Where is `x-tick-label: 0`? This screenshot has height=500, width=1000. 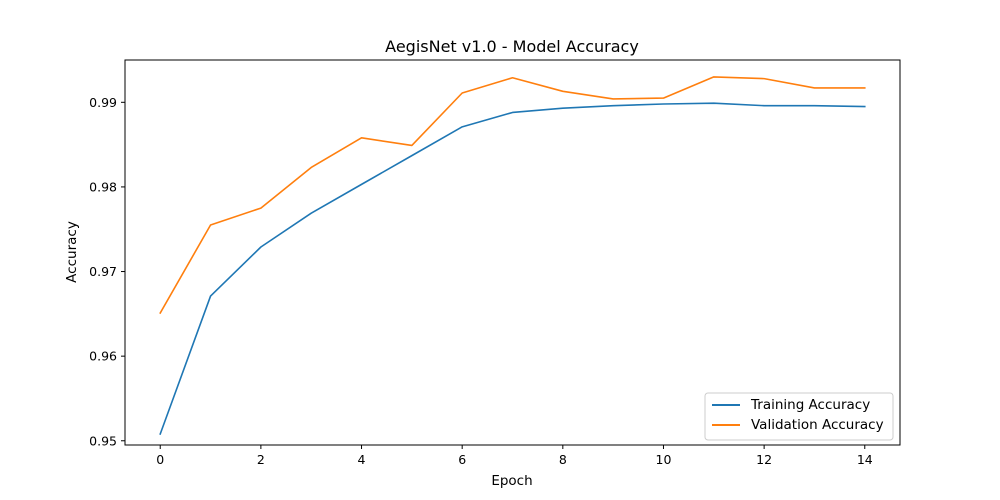
x-tick-label: 0 is located at coordinates (160, 459).